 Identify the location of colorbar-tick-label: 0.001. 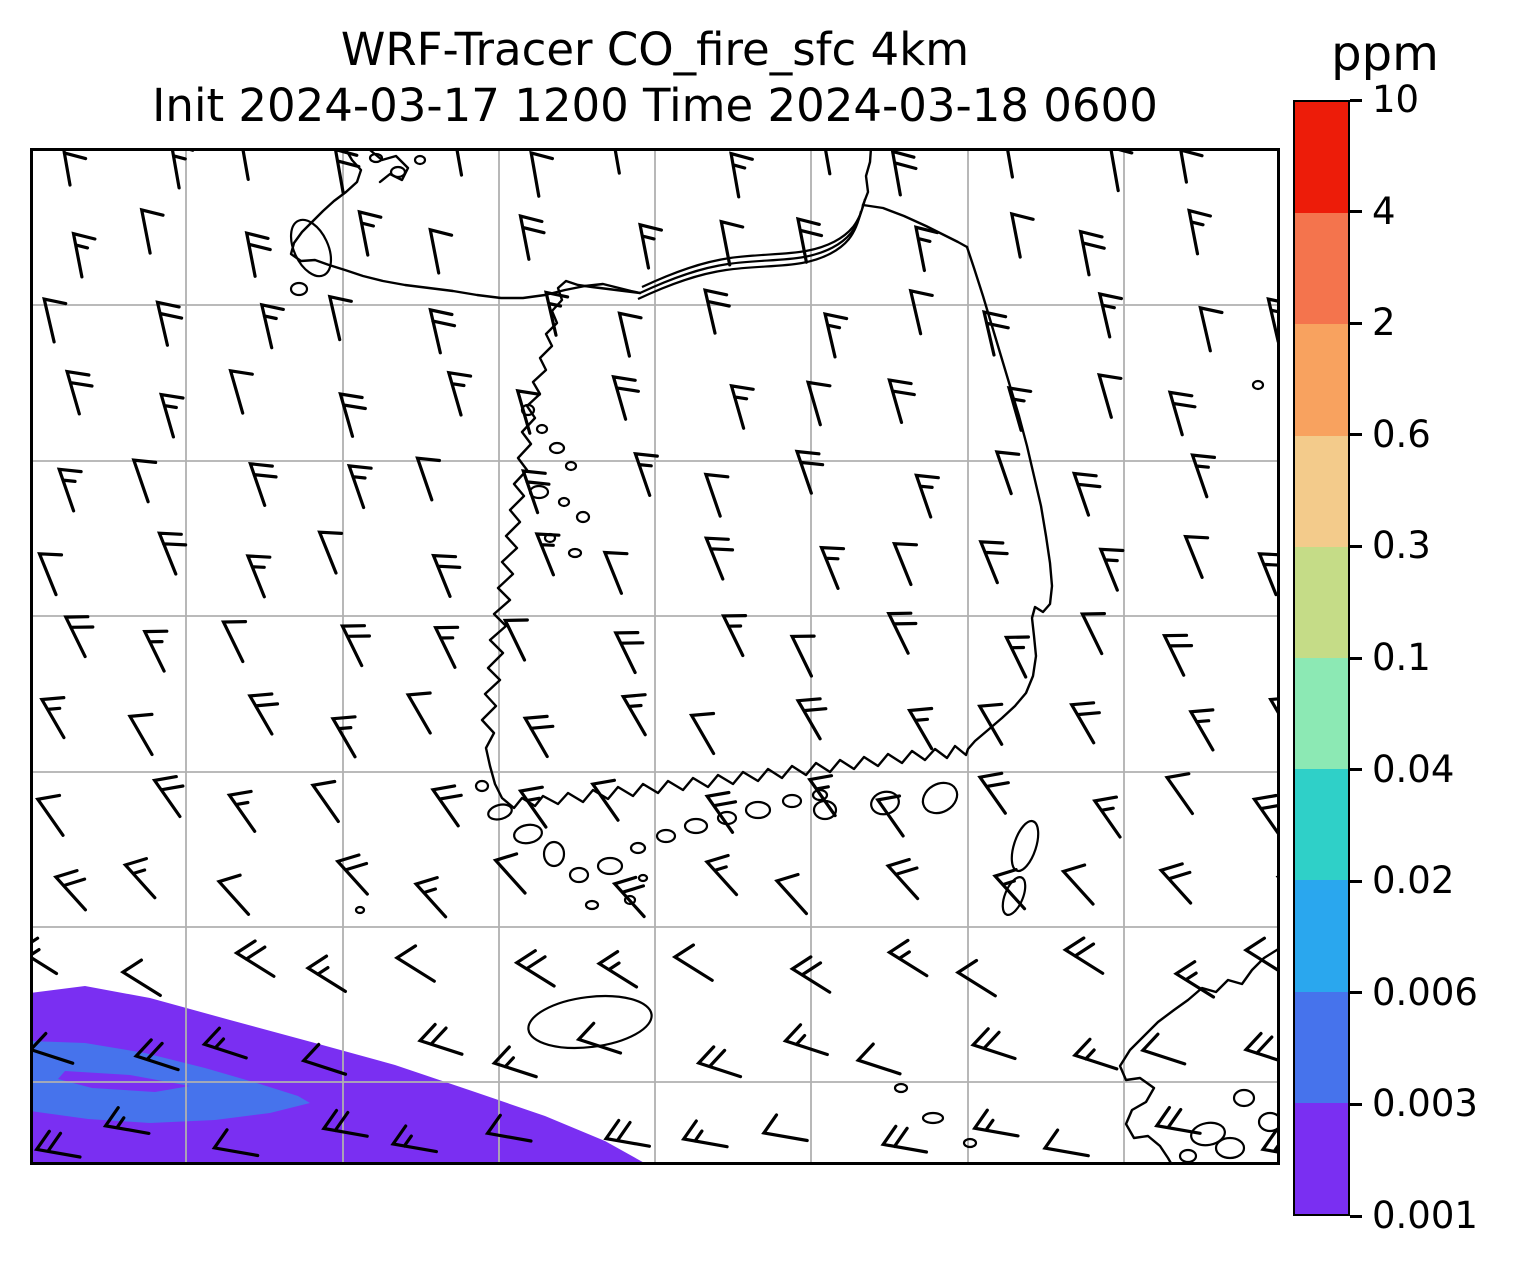
(1425, 1215).